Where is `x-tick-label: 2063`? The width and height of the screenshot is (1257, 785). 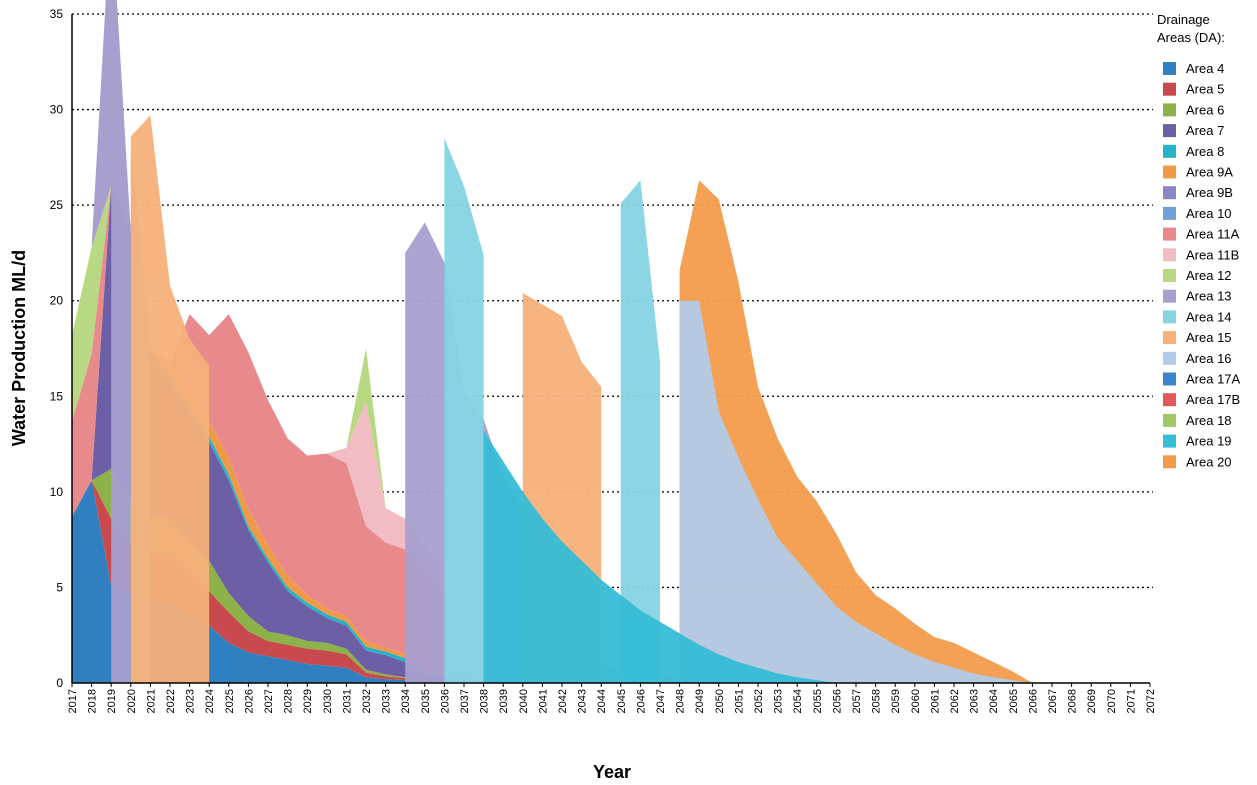
x-tick-label: 2063 is located at coordinates (975, 701).